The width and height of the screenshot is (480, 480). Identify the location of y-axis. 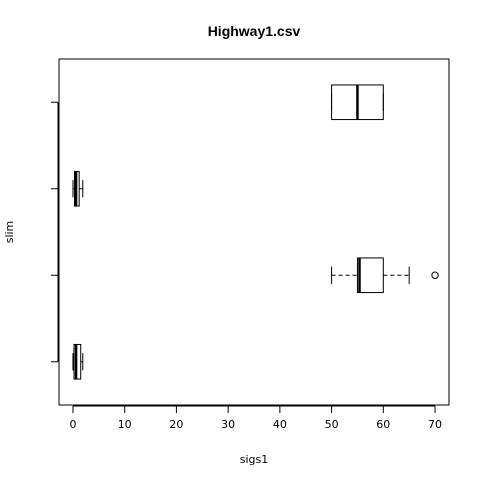
(55, 232).